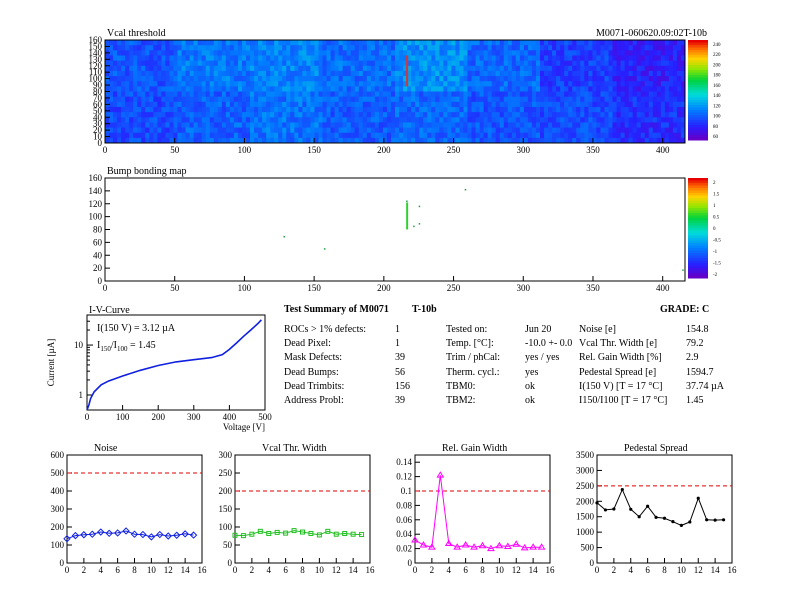 The image size is (792, 612). What do you see at coordinates (482, 545) in the screenshot?
I see `data-point` at bounding box center [482, 545].